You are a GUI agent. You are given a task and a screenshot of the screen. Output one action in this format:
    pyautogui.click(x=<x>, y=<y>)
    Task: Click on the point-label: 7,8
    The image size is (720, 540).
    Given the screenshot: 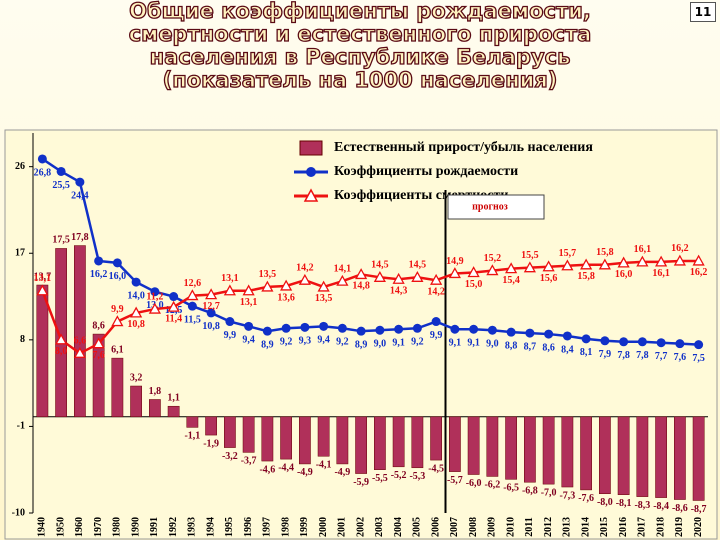 What is the action you would take?
    pyautogui.click(x=642, y=355)
    